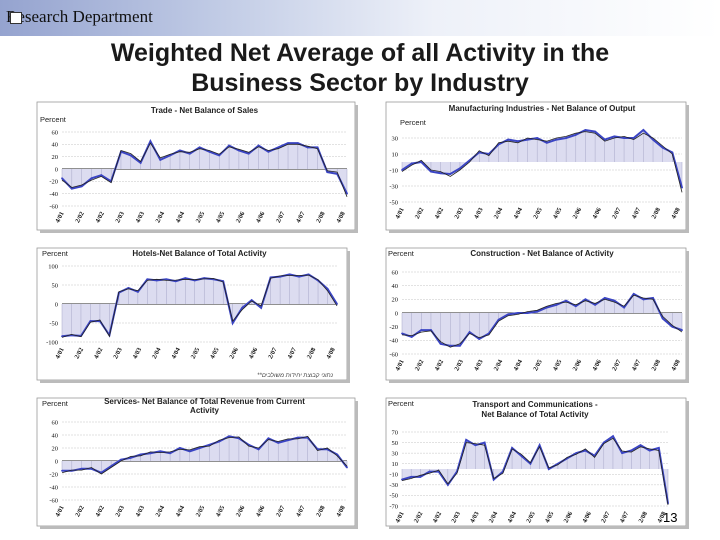 Image resolution: width=720 pixels, height=540 pixels. I want to click on chart-title: Construction - Net Balance of Activity, so click(542, 253).